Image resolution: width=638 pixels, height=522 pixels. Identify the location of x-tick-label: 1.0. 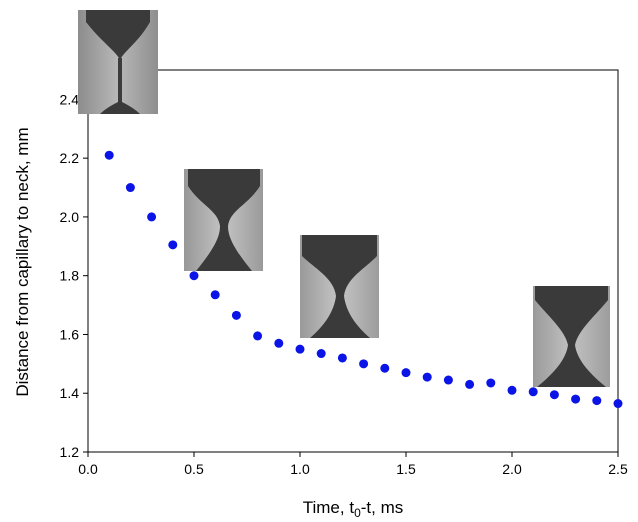
(300, 469).